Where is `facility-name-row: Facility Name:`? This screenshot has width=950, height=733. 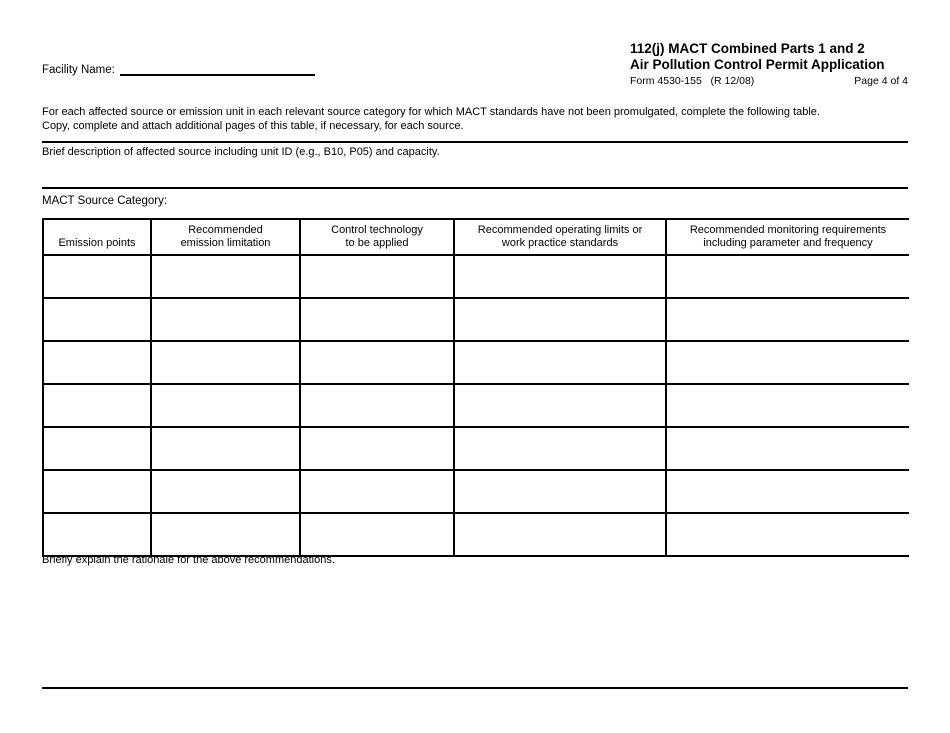 facility-name-row: Facility Name: is located at coordinates (178, 68).